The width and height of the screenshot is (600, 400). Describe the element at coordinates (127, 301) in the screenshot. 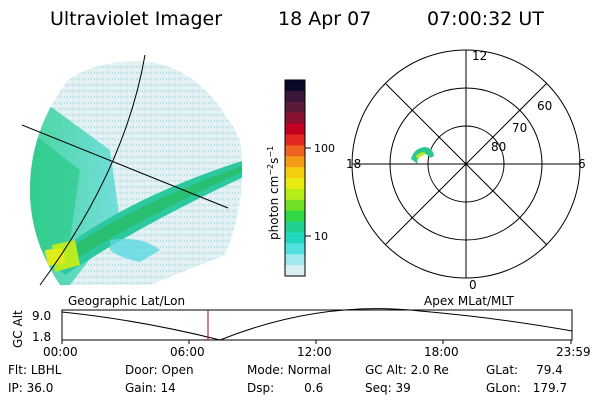

I see `map-label: Geographic Lat/Lon` at that location.